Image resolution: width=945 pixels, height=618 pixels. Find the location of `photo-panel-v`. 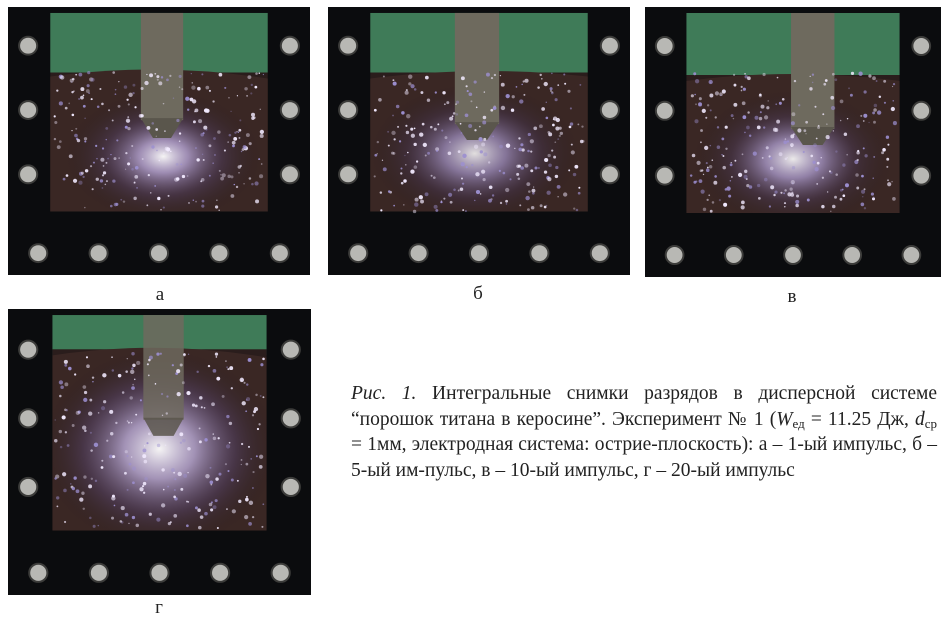

photo-panel-v is located at coordinates (793, 142).